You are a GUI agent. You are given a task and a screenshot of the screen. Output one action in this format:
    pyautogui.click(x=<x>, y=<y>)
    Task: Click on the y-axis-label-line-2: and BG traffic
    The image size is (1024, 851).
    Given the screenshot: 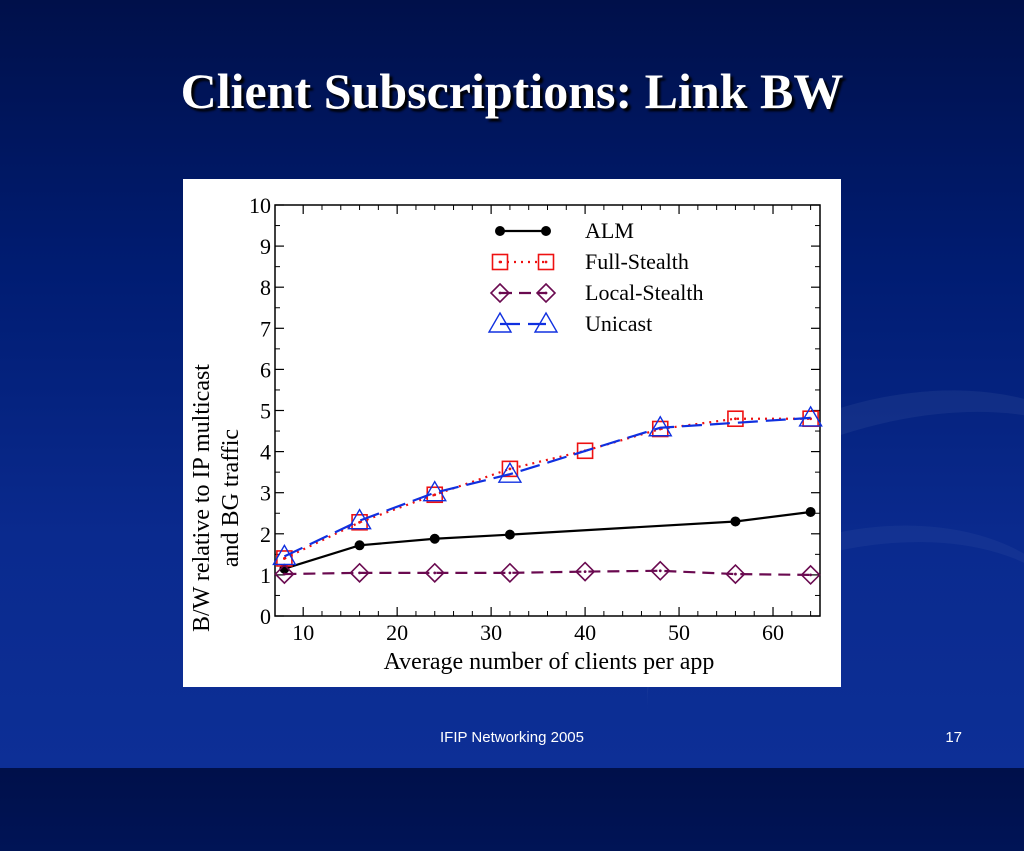 What is the action you would take?
    pyautogui.click(x=231, y=498)
    